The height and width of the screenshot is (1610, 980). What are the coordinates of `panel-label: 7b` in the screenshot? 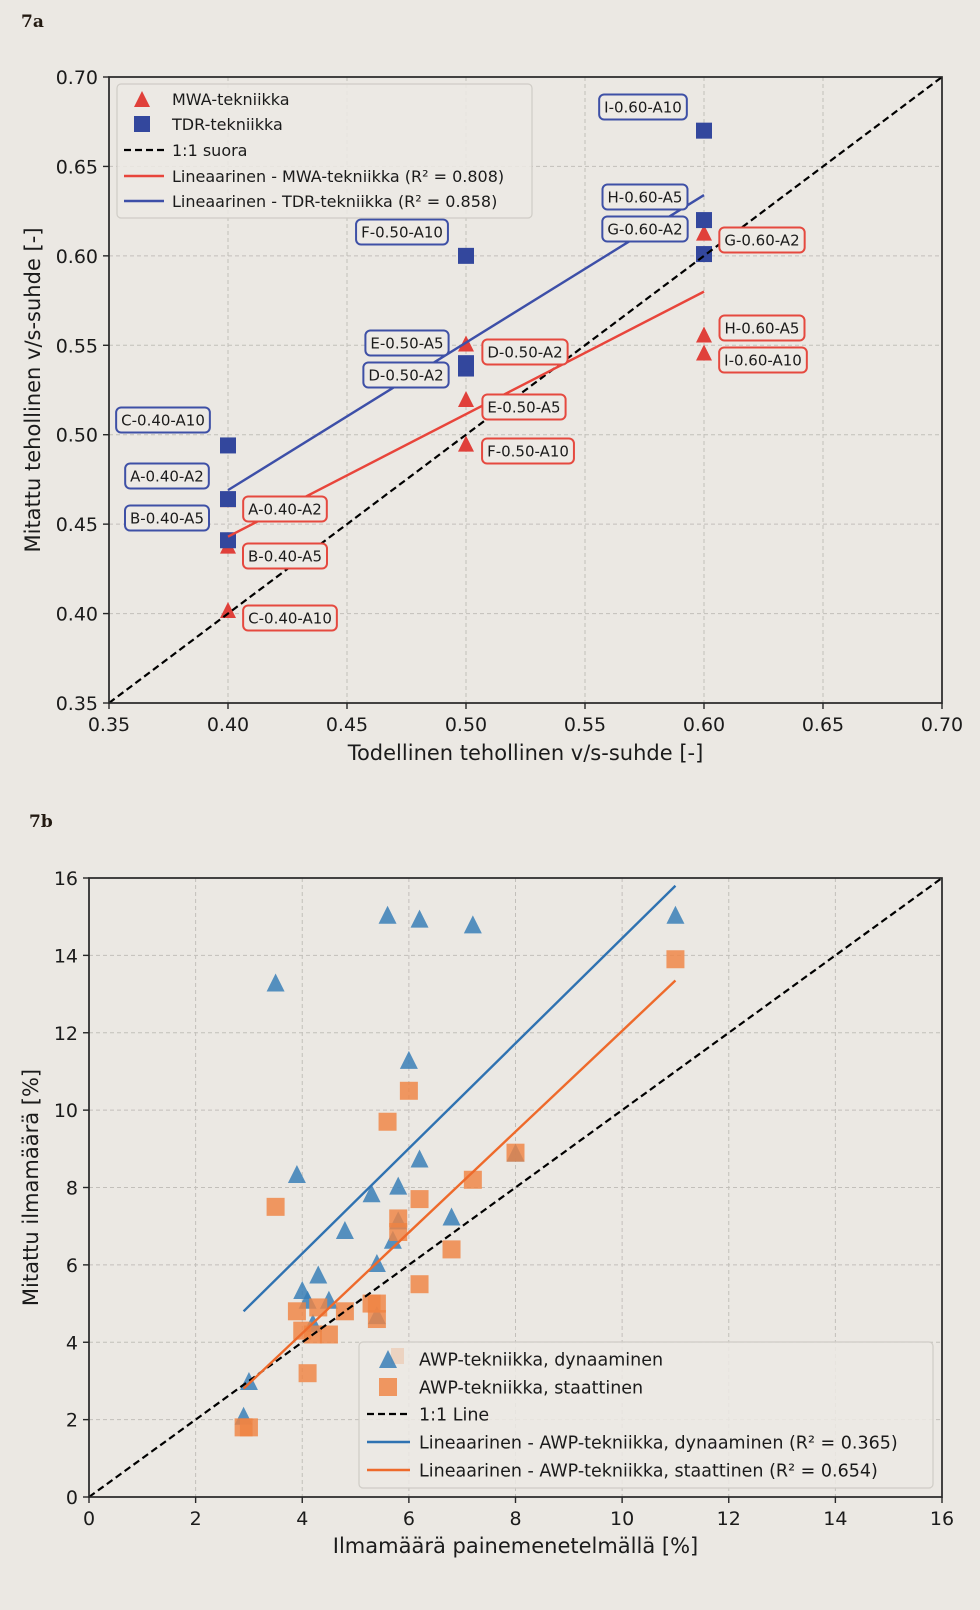 It's located at (41, 822).